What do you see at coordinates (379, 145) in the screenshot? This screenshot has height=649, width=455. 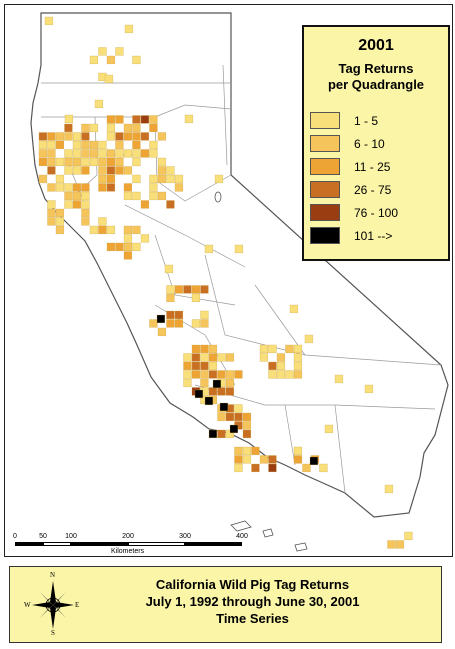 I see `legend-item: 6 - 10` at bounding box center [379, 145].